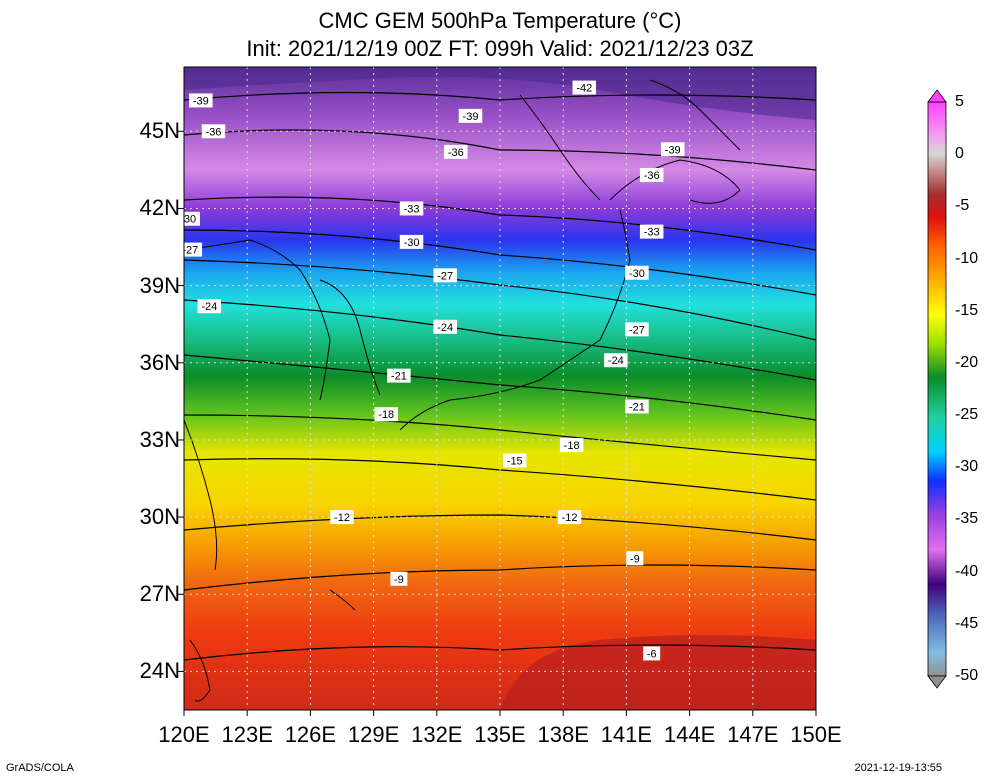 The image size is (1000, 779). I want to click on isotherm-label: -42, so click(584, 87).